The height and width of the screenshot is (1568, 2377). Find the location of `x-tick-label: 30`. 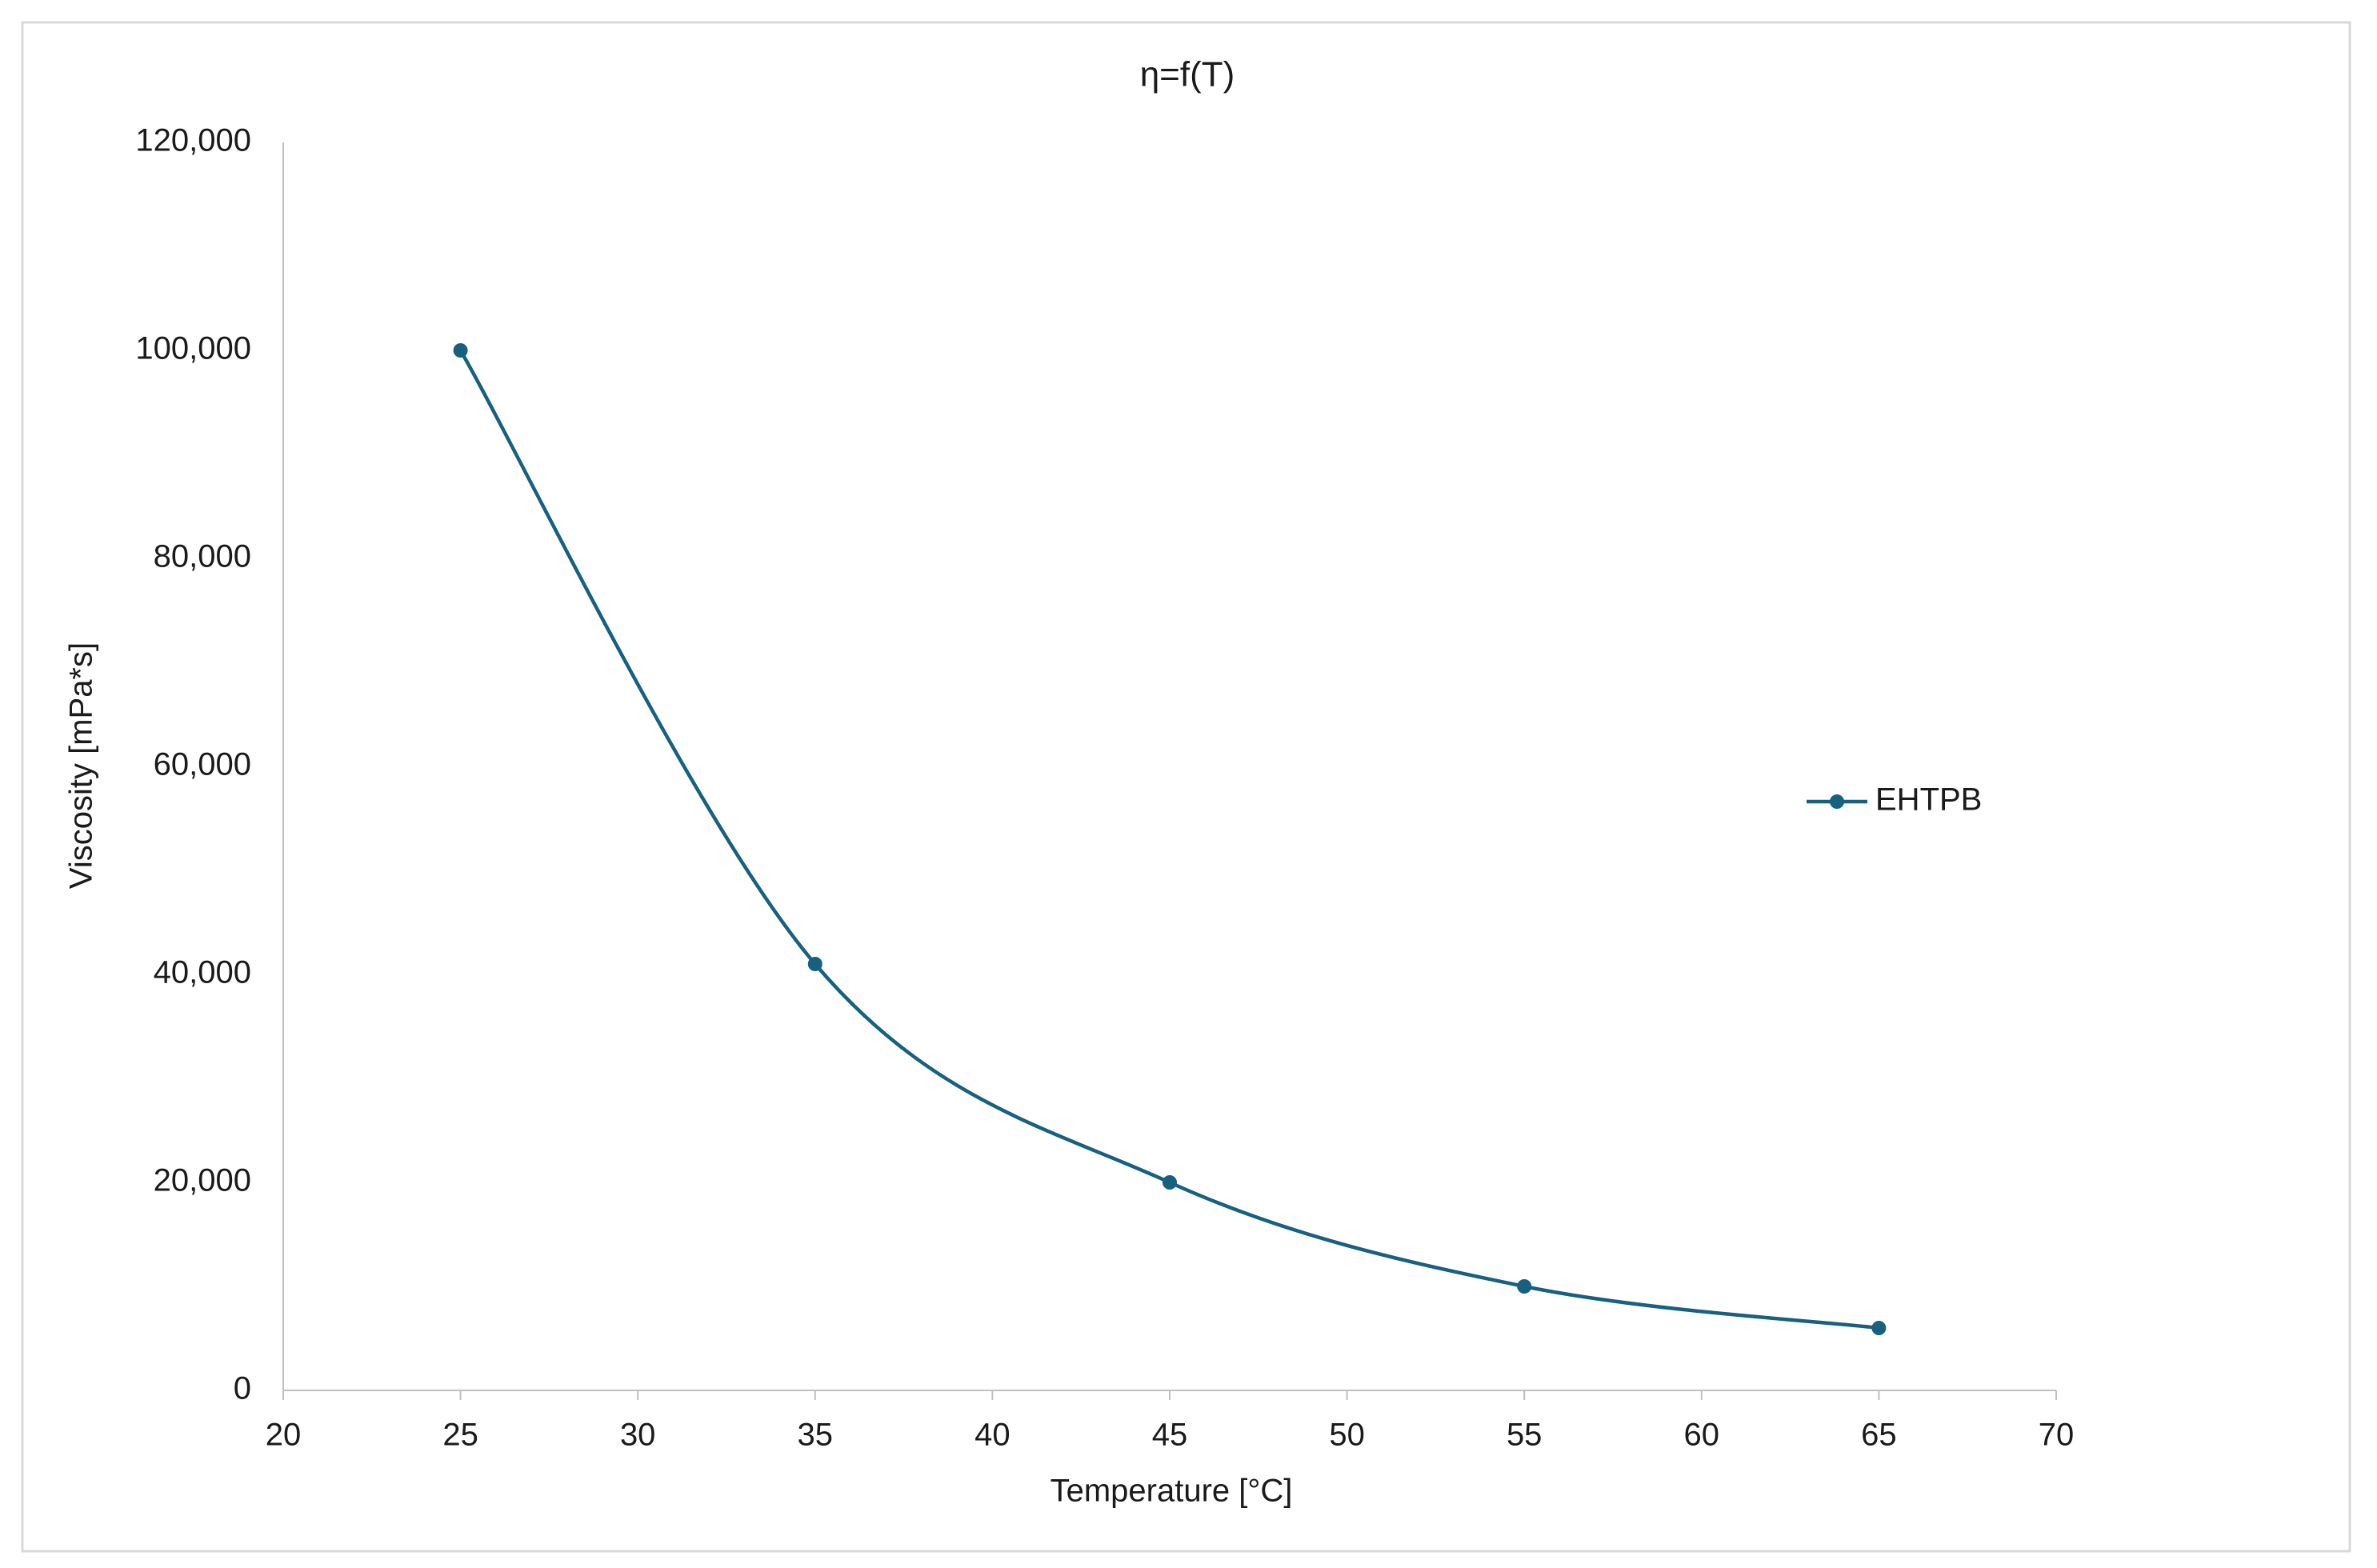

x-tick-label: 30 is located at coordinates (638, 1435).